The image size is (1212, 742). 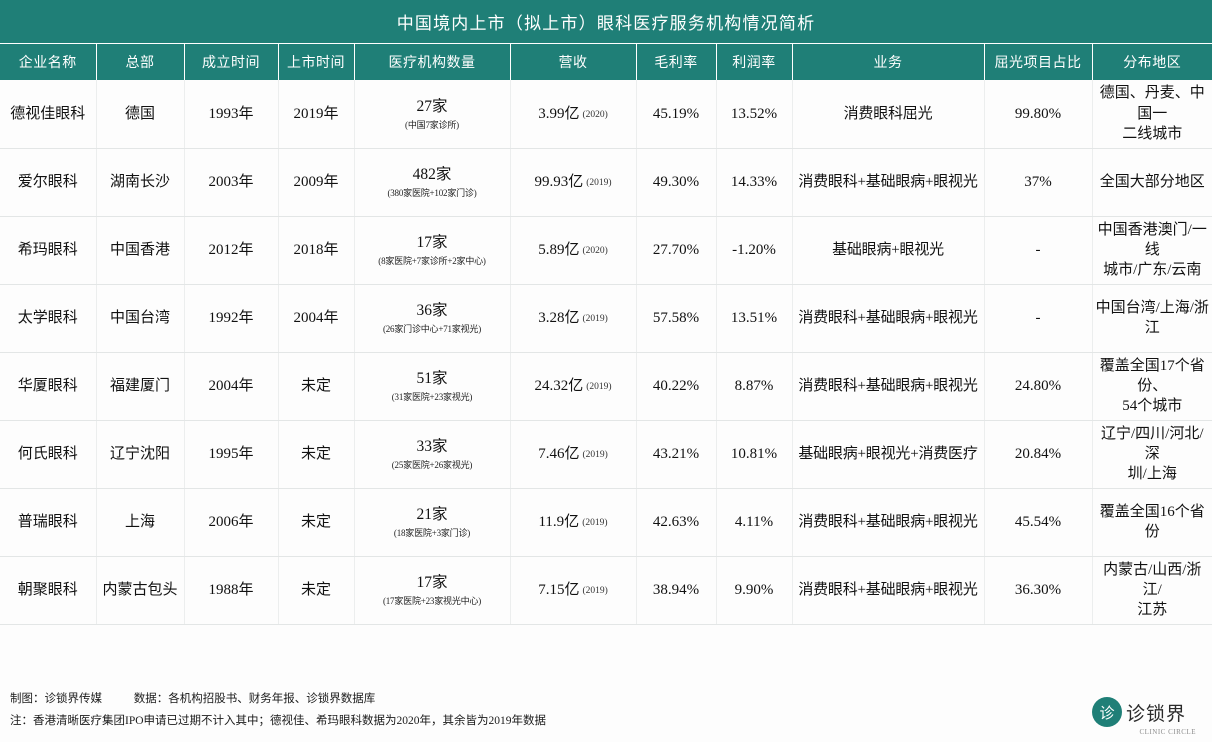 What do you see at coordinates (1155, 714) in the screenshot?
I see `logo-wordmark: 诊锁界` at bounding box center [1155, 714].